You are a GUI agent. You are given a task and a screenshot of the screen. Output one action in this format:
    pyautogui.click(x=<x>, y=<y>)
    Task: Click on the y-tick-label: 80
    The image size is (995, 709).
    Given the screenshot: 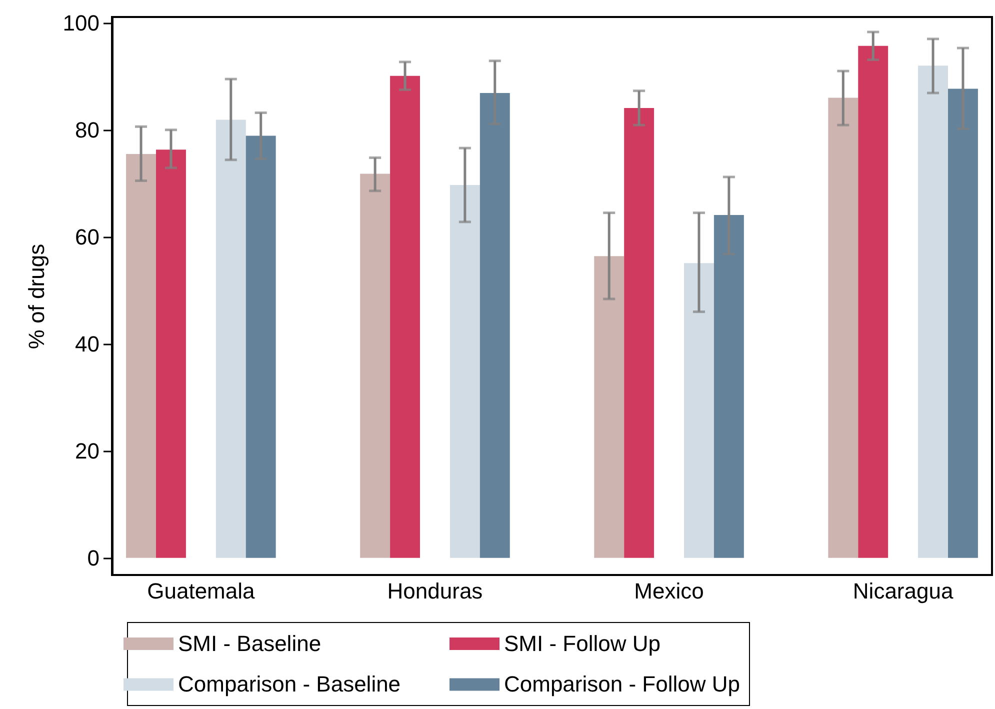 What is the action you would take?
    pyautogui.click(x=87, y=129)
    